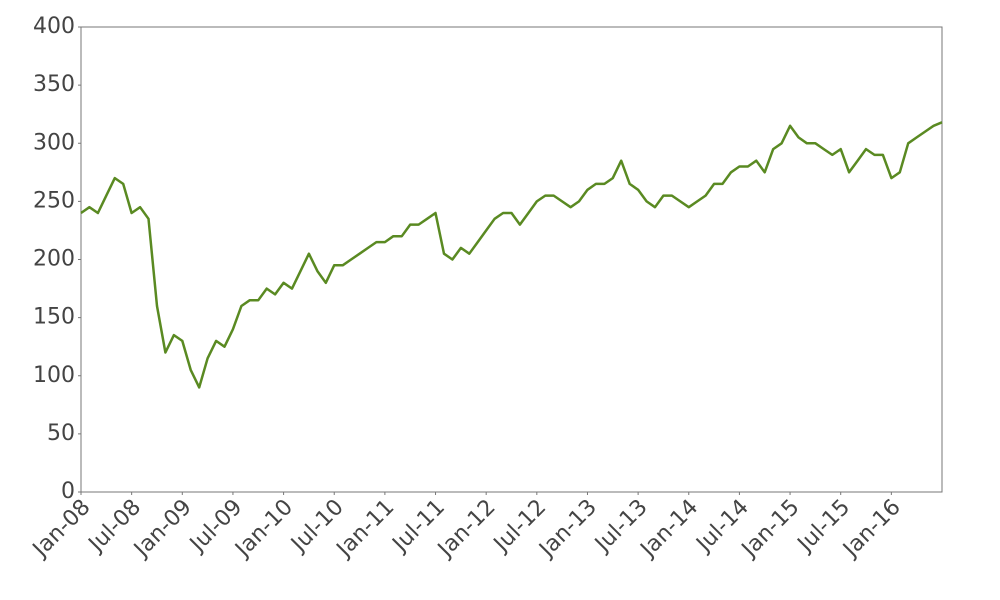 The image size is (1000, 600). I want to click on y-tick-label: 150, so click(54, 317).